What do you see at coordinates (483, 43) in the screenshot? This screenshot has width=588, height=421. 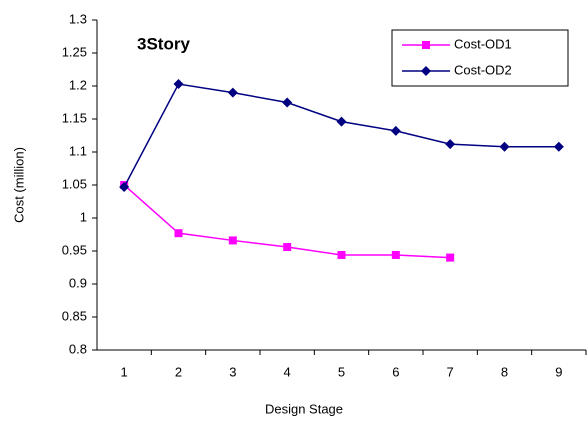 I see `legend-label: Cost-OD1` at bounding box center [483, 43].